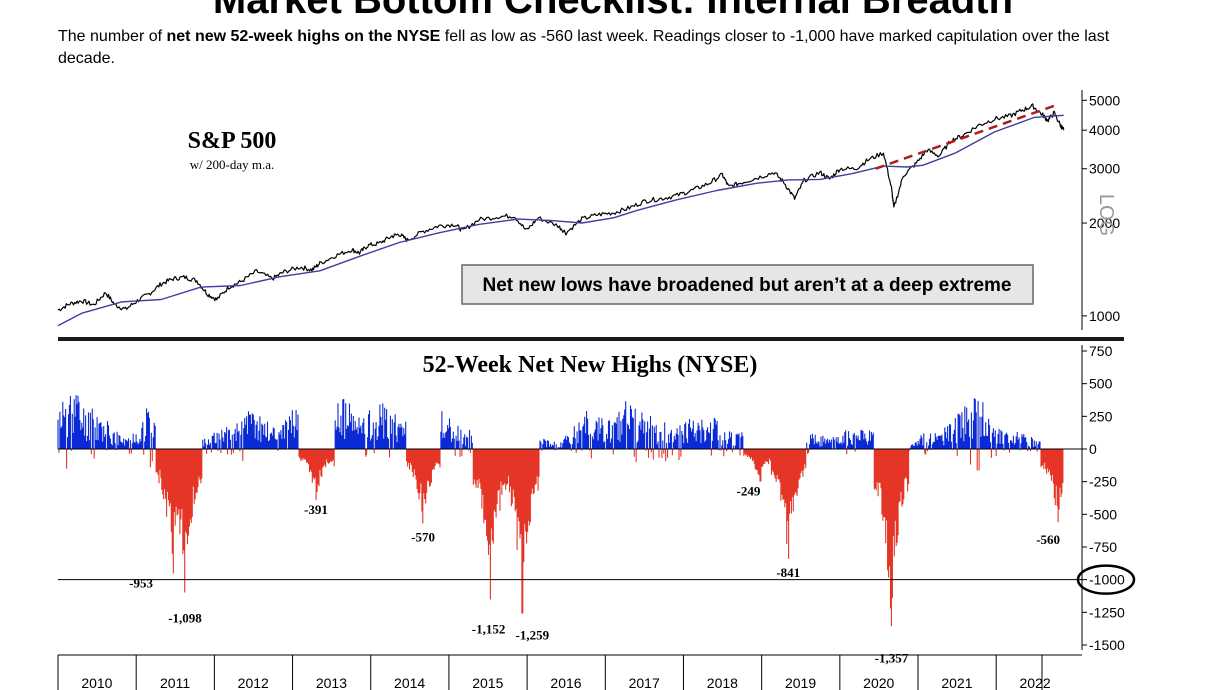  I want to click on low-annotation-label: -1,152, so click(489, 629).